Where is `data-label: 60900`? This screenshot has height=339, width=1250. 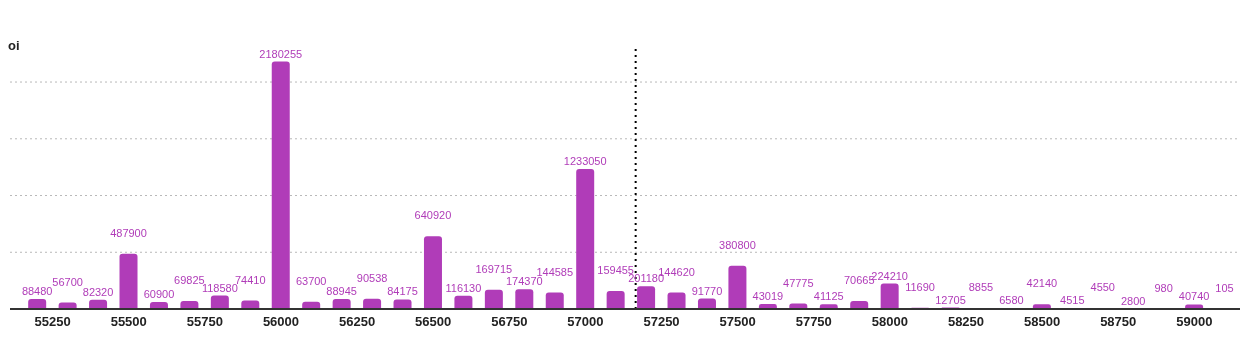
data-label: 60900 is located at coordinates (159, 294).